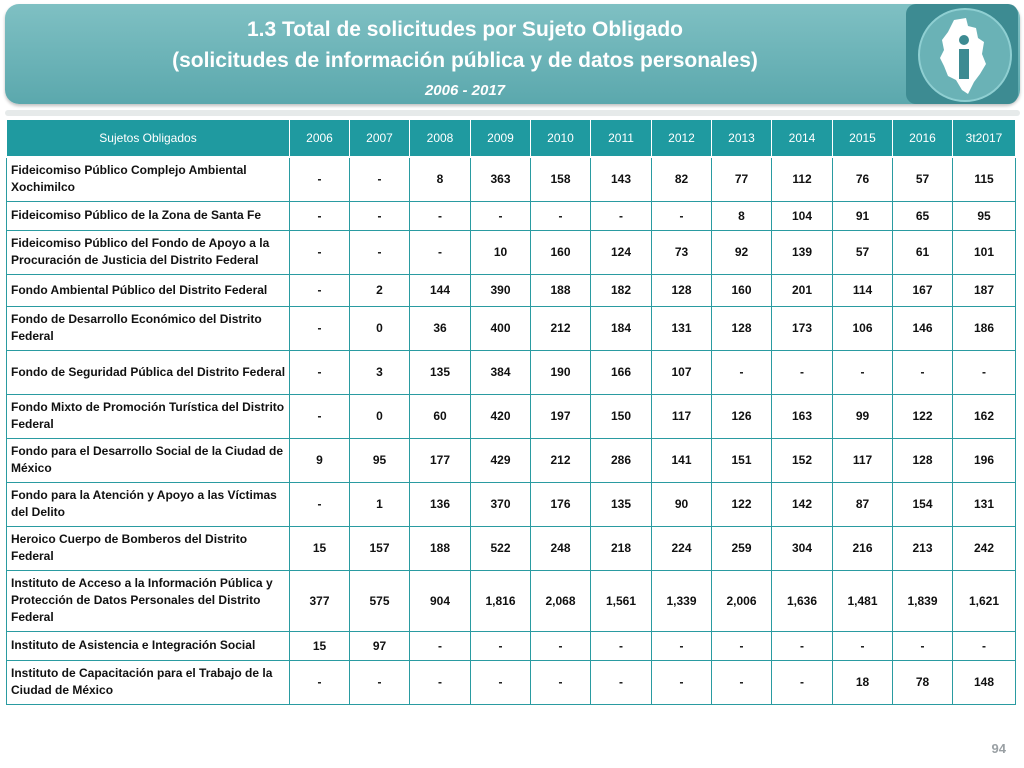 The height and width of the screenshot is (768, 1024). What do you see at coordinates (984, 290) in the screenshot?
I see `row-value-cell: 187` at bounding box center [984, 290].